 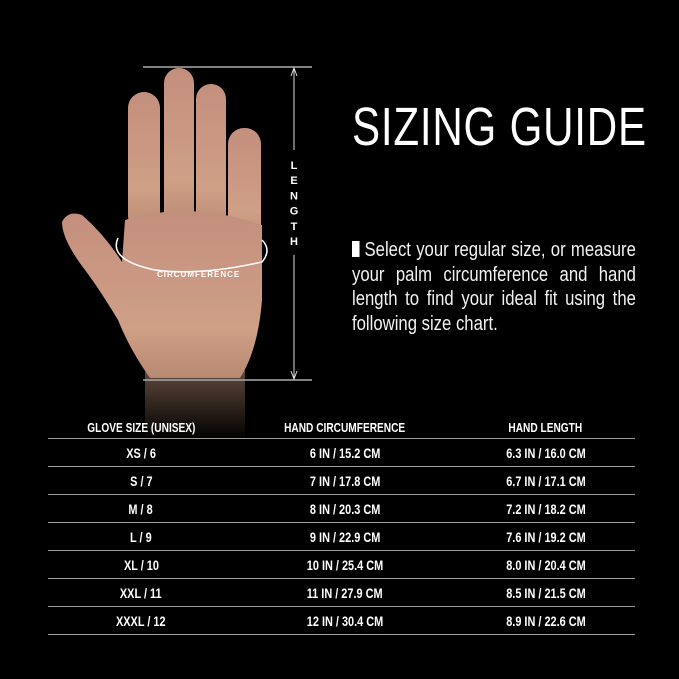 What do you see at coordinates (499, 127) in the screenshot?
I see `page-title: SIZING GUIDE` at bounding box center [499, 127].